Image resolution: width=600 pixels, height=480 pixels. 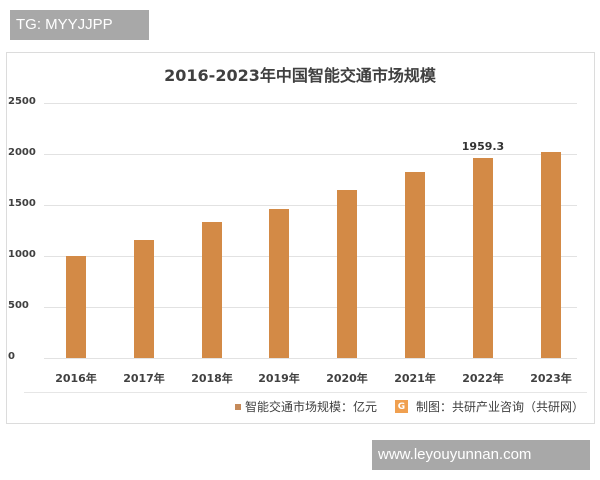 What do you see at coordinates (76, 378) in the screenshot?
I see `x-axis-label: 2016年` at bounding box center [76, 378].